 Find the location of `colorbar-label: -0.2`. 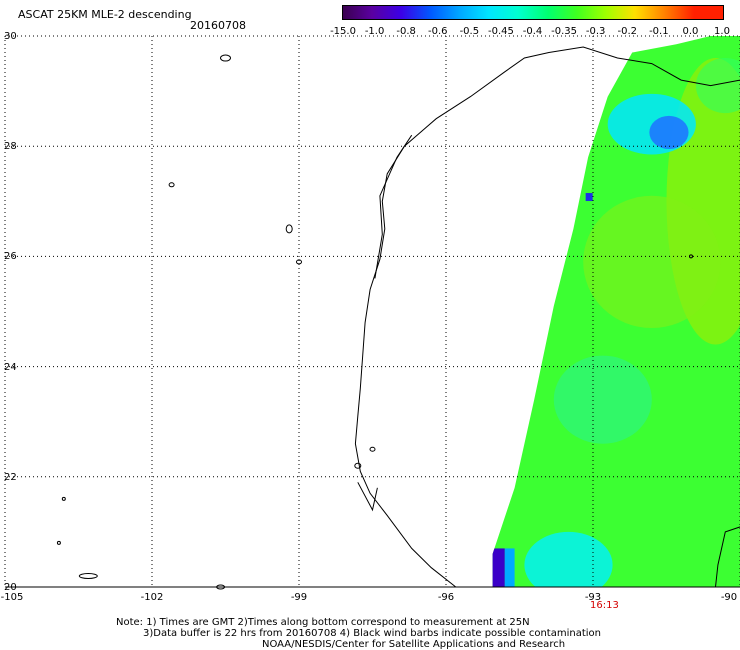

colorbar-label: -0.2 is located at coordinates (627, 31).